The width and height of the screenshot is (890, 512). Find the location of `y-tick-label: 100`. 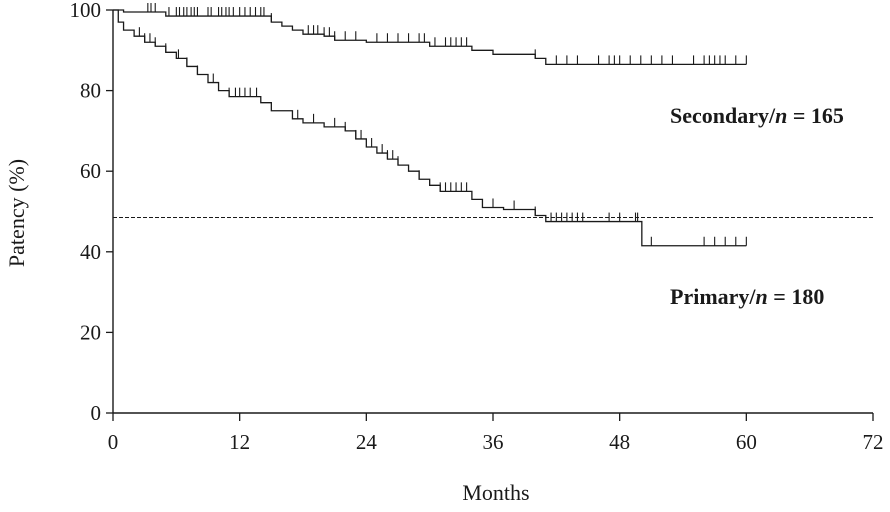

y-tick-label: 100 is located at coordinates (86, 11).